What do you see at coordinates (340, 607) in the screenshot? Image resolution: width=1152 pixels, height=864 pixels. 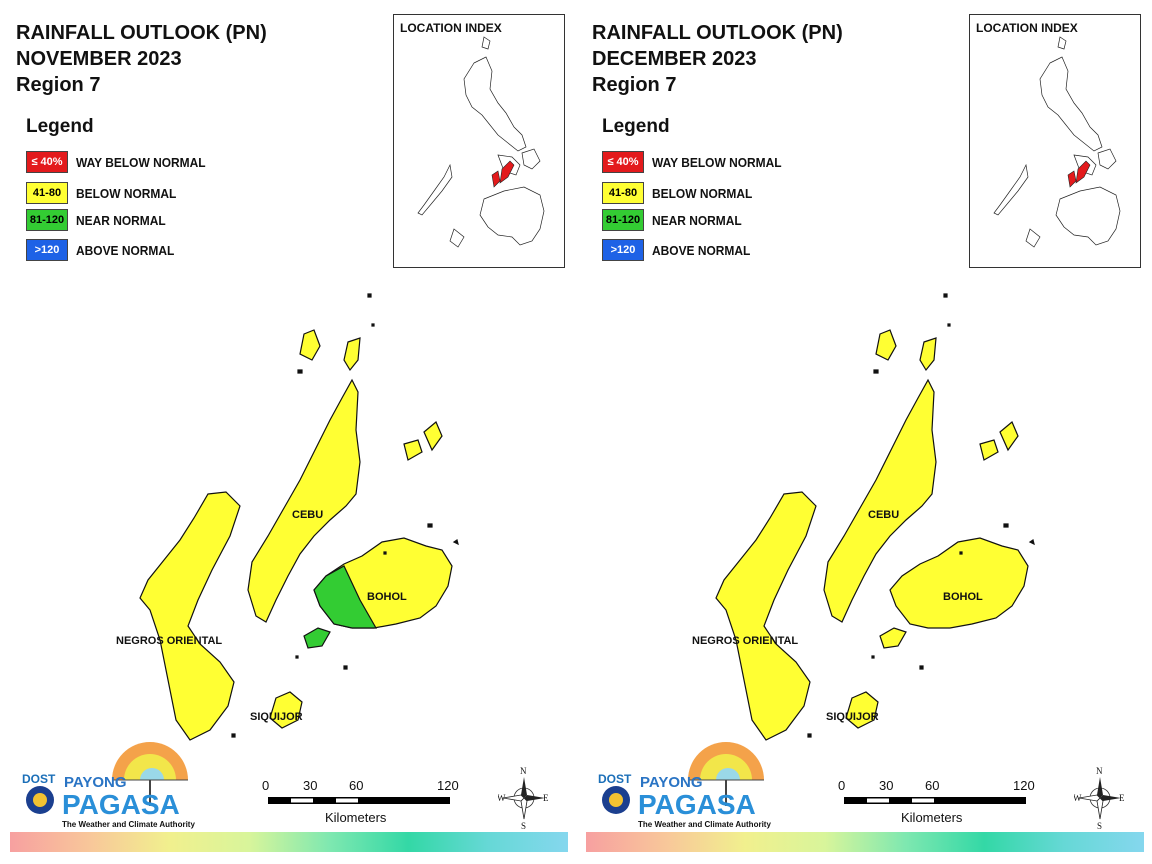 I see `bohol-near-normal-zone` at bounding box center [340, 607].